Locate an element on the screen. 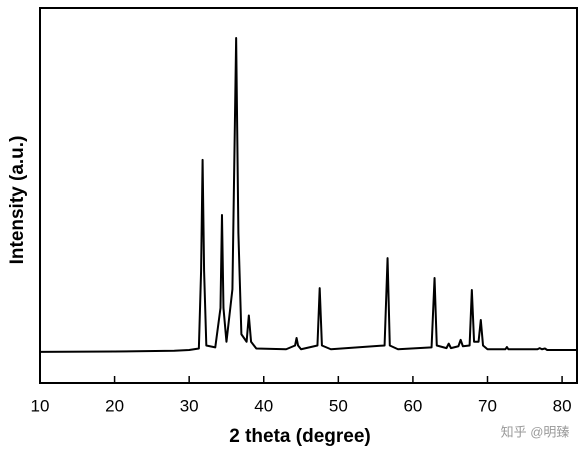  x-tick-label: 20 is located at coordinates (114, 405).